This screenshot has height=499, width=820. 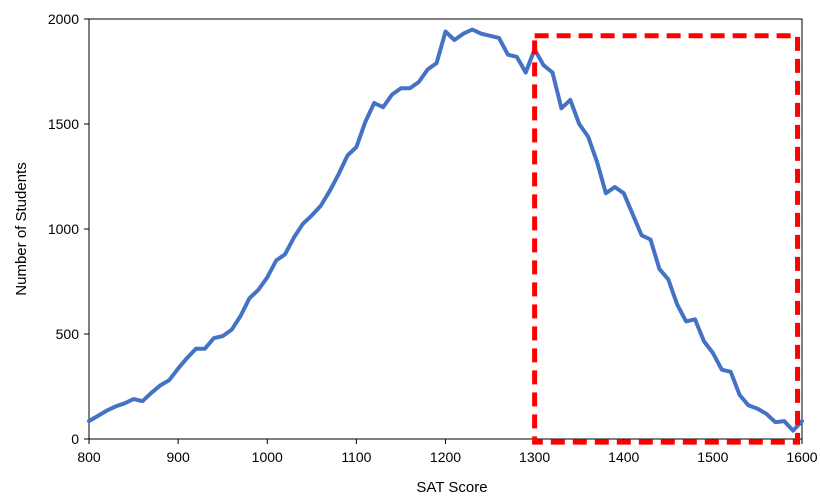 What do you see at coordinates (623, 457) in the screenshot?
I see `x-tick-label: 1400` at bounding box center [623, 457].